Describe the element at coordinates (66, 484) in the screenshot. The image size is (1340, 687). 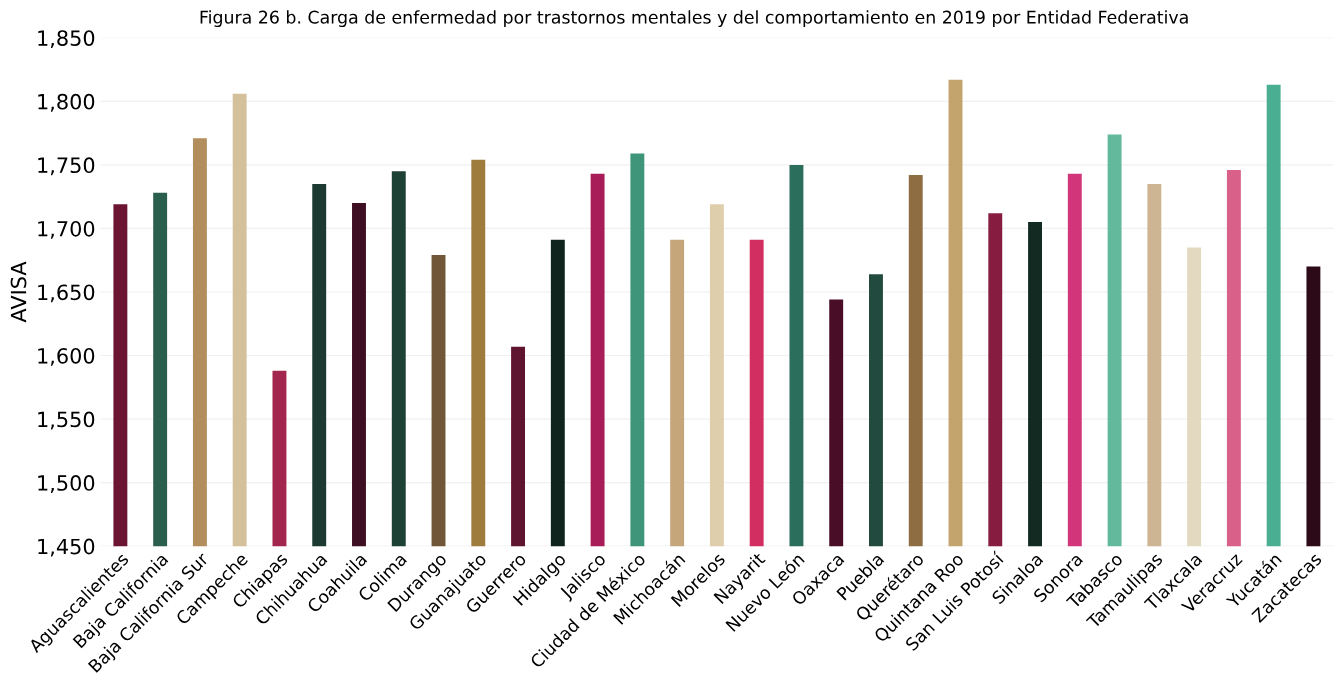
I see `y-tick-label: 1,500` at that location.